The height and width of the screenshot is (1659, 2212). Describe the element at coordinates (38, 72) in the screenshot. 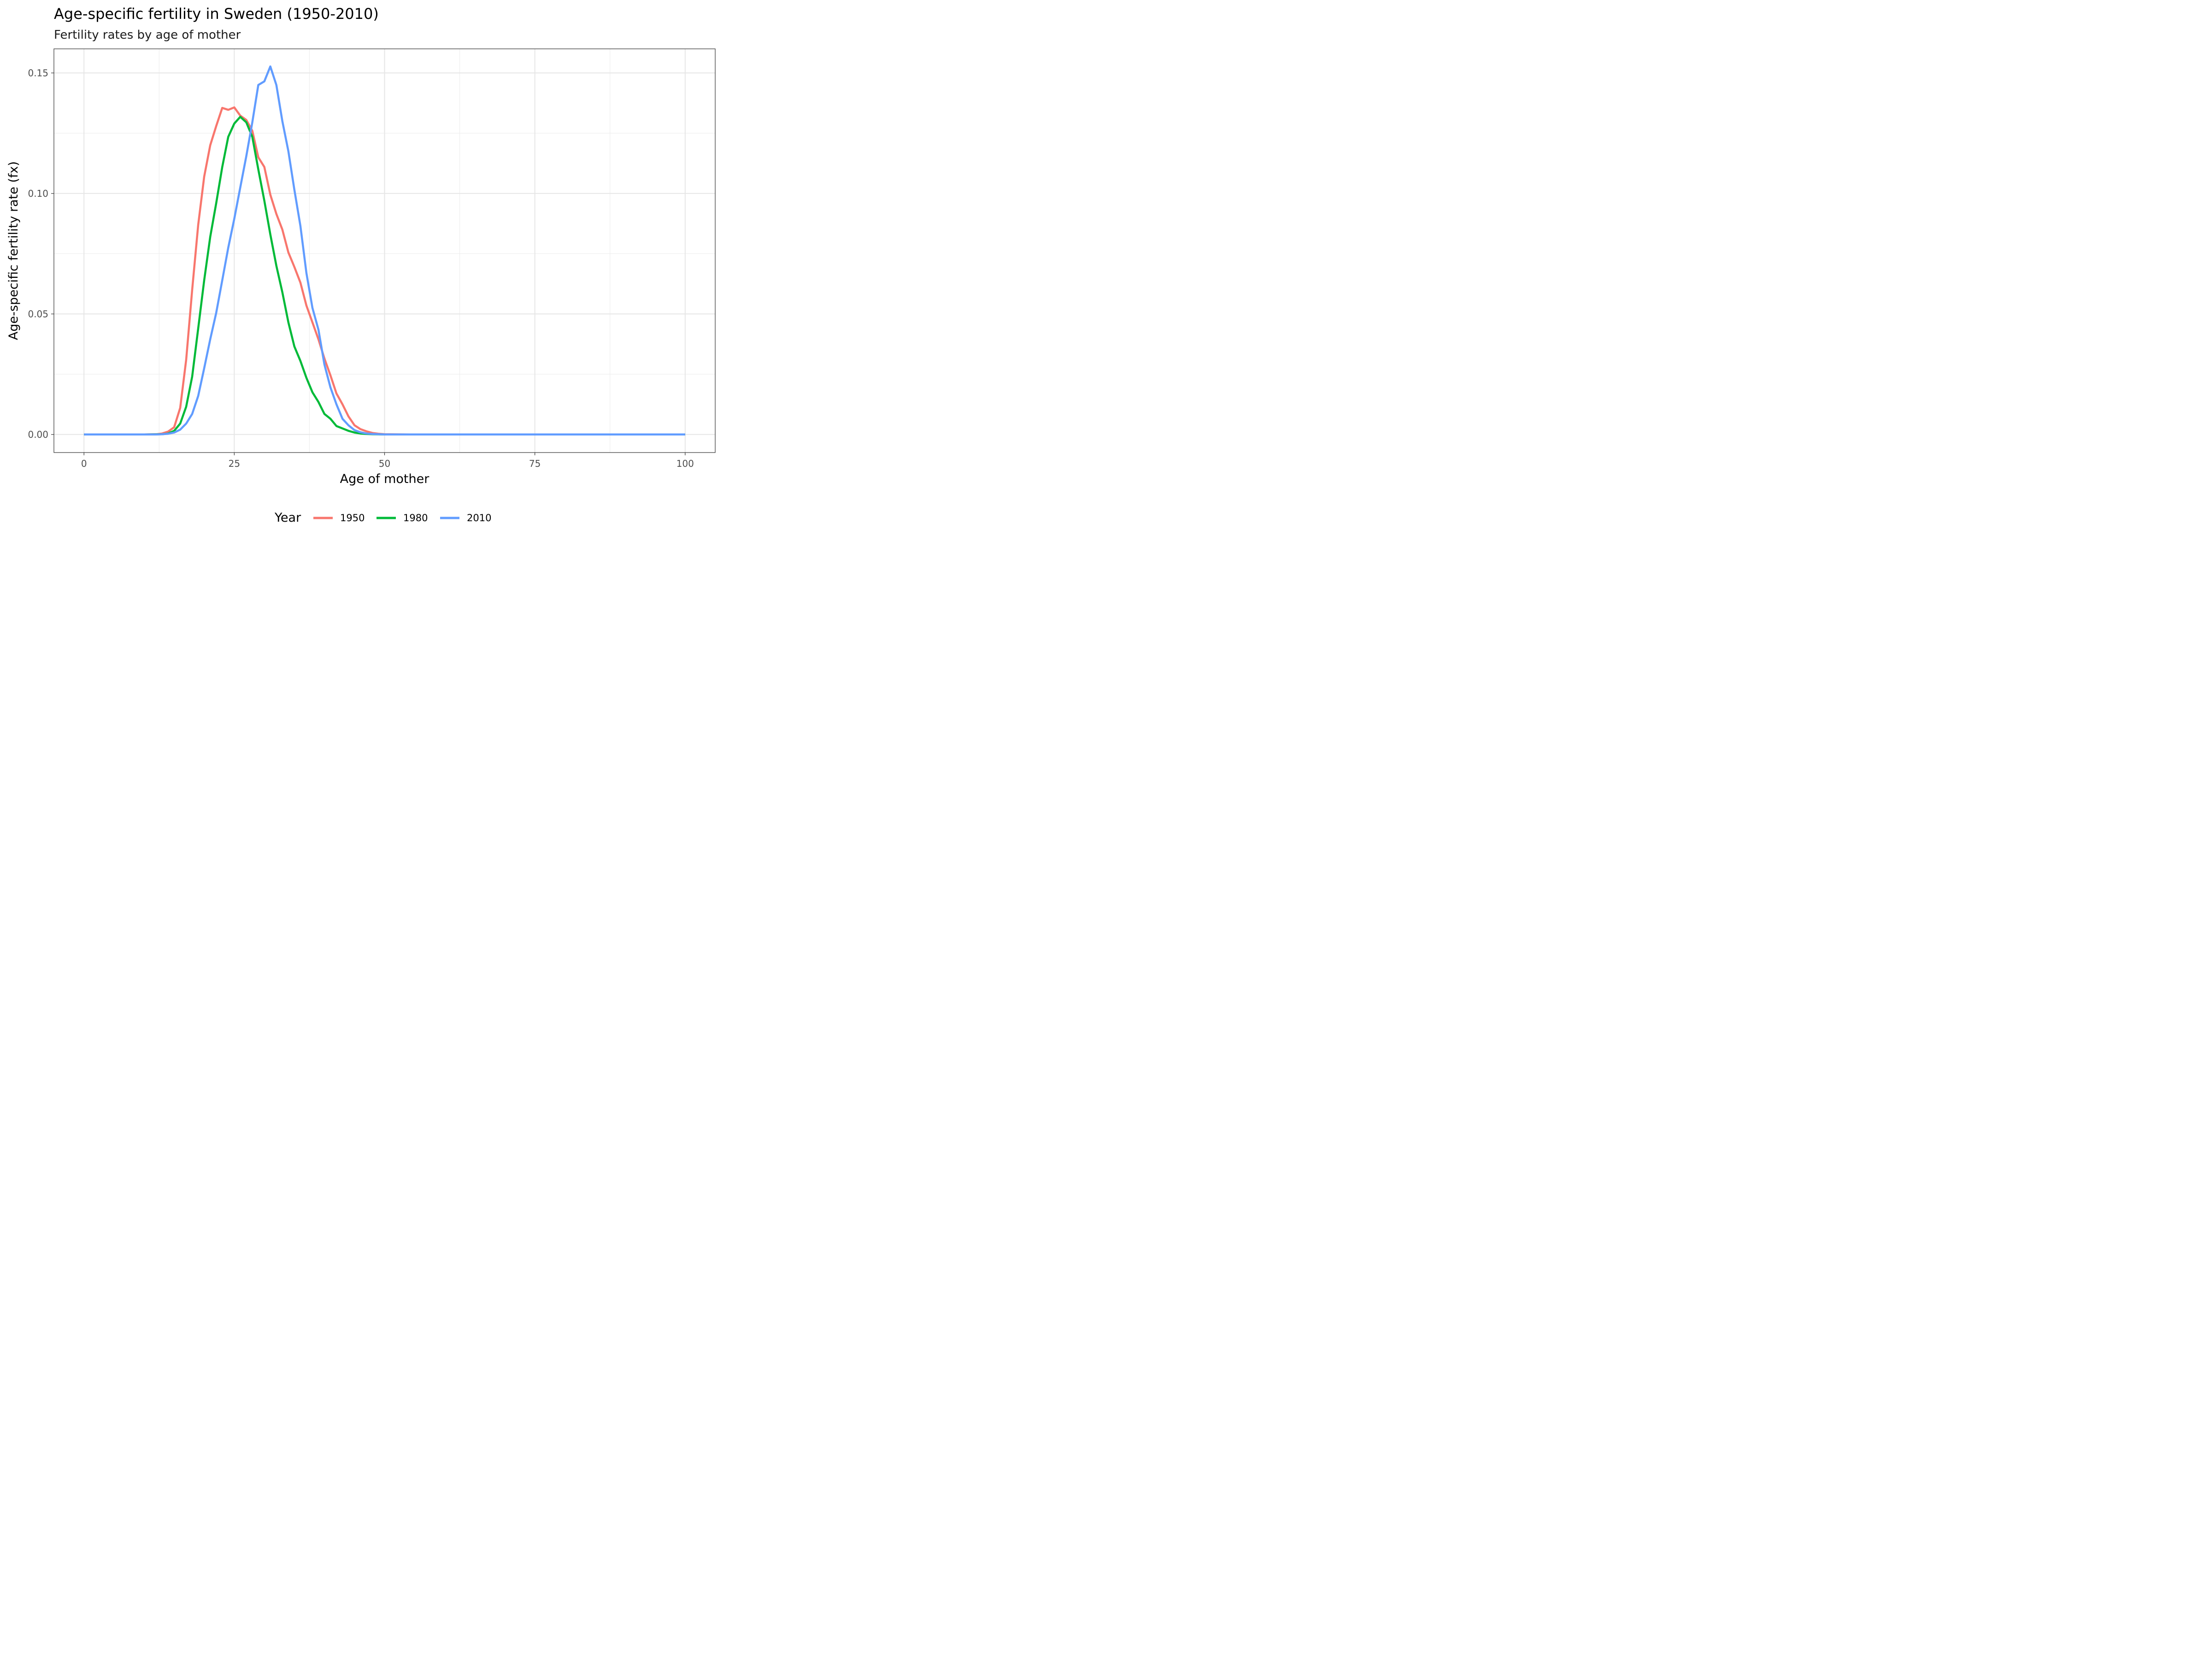

I see `y-tick-label: 0.15` at that location.